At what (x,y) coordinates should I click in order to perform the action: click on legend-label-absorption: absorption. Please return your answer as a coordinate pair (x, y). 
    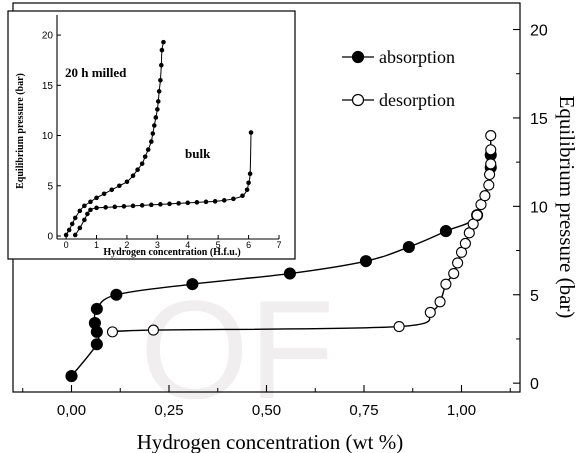
    Looking at the image, I should click on (417, 57).